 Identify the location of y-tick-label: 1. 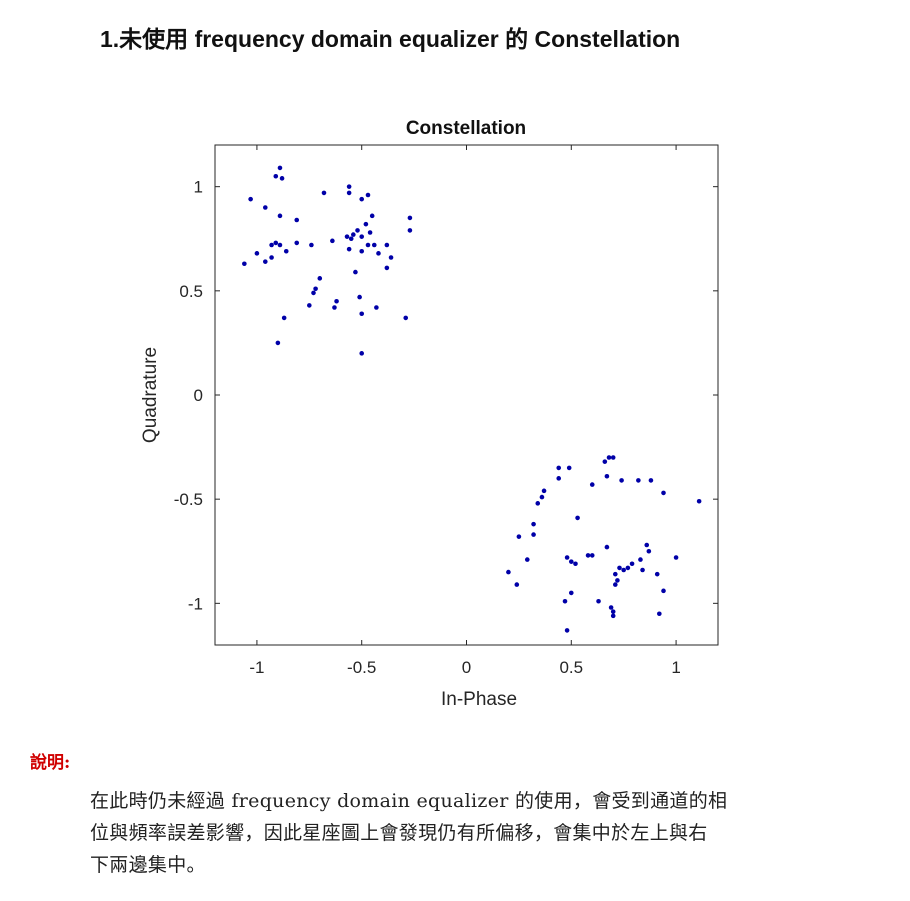
(198, 187).